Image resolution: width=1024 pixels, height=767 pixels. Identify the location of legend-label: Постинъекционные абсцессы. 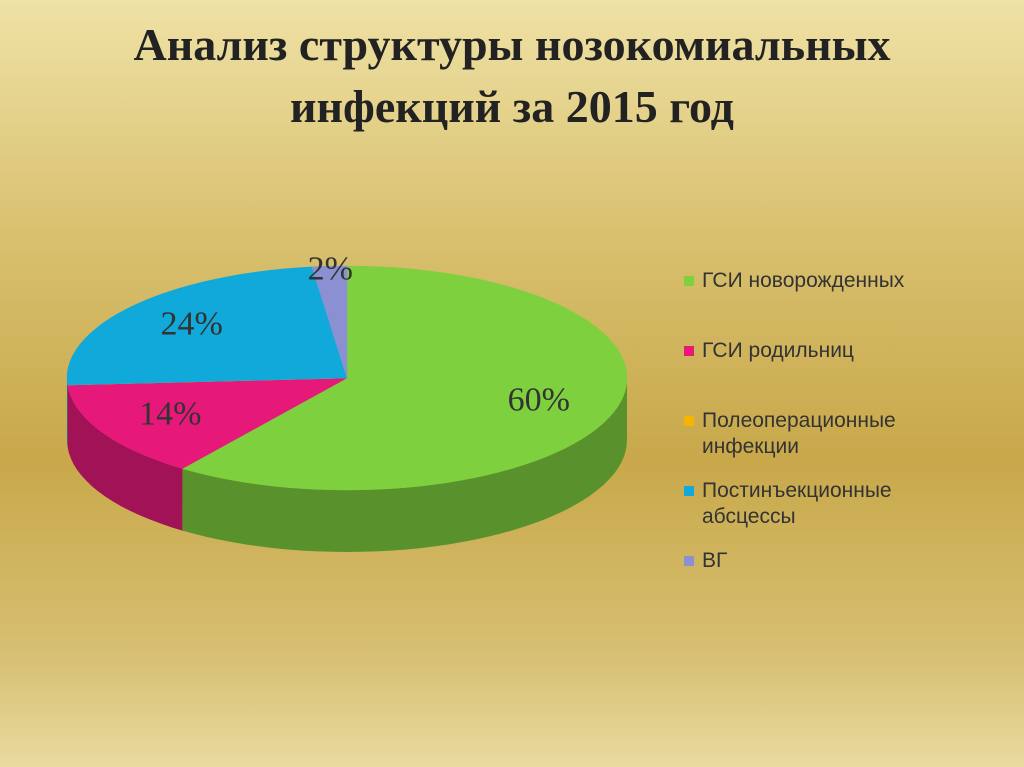
(797, 503).